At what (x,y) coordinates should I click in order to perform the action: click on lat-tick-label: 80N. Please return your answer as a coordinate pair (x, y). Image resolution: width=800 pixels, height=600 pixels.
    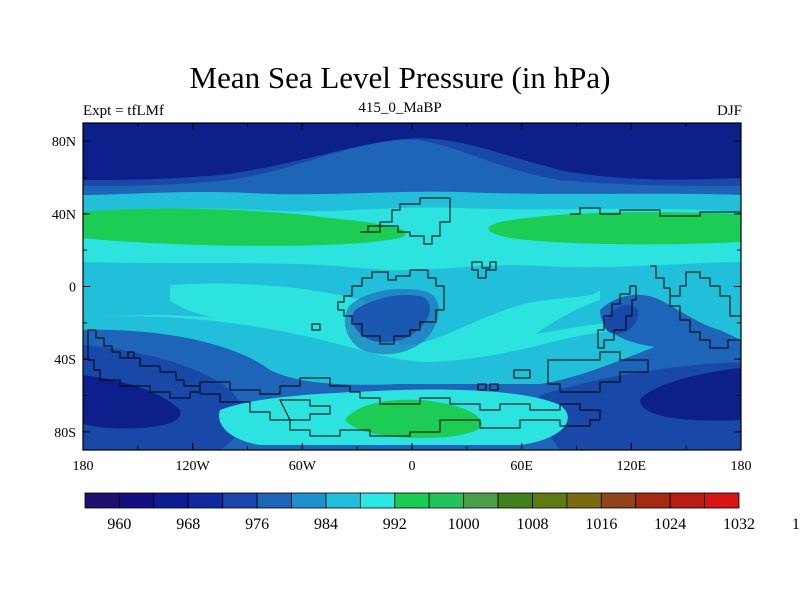
    Looking at the image, I should click on (64, 142).